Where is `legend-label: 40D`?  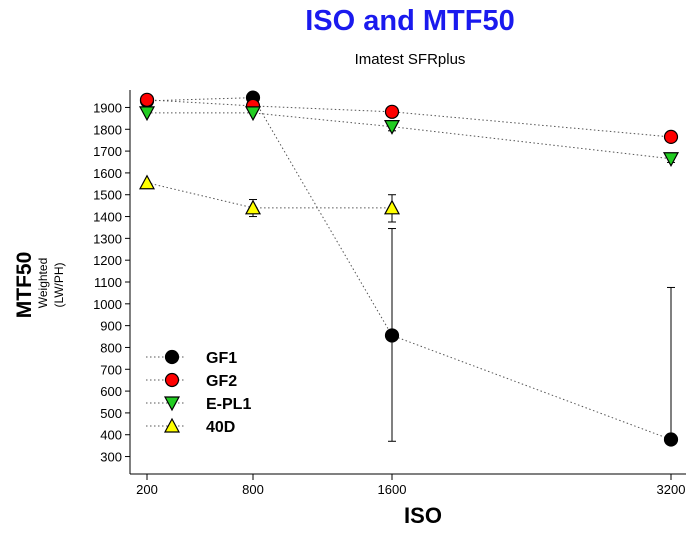
legend-label: 40D is located at coordinates (220, 427).